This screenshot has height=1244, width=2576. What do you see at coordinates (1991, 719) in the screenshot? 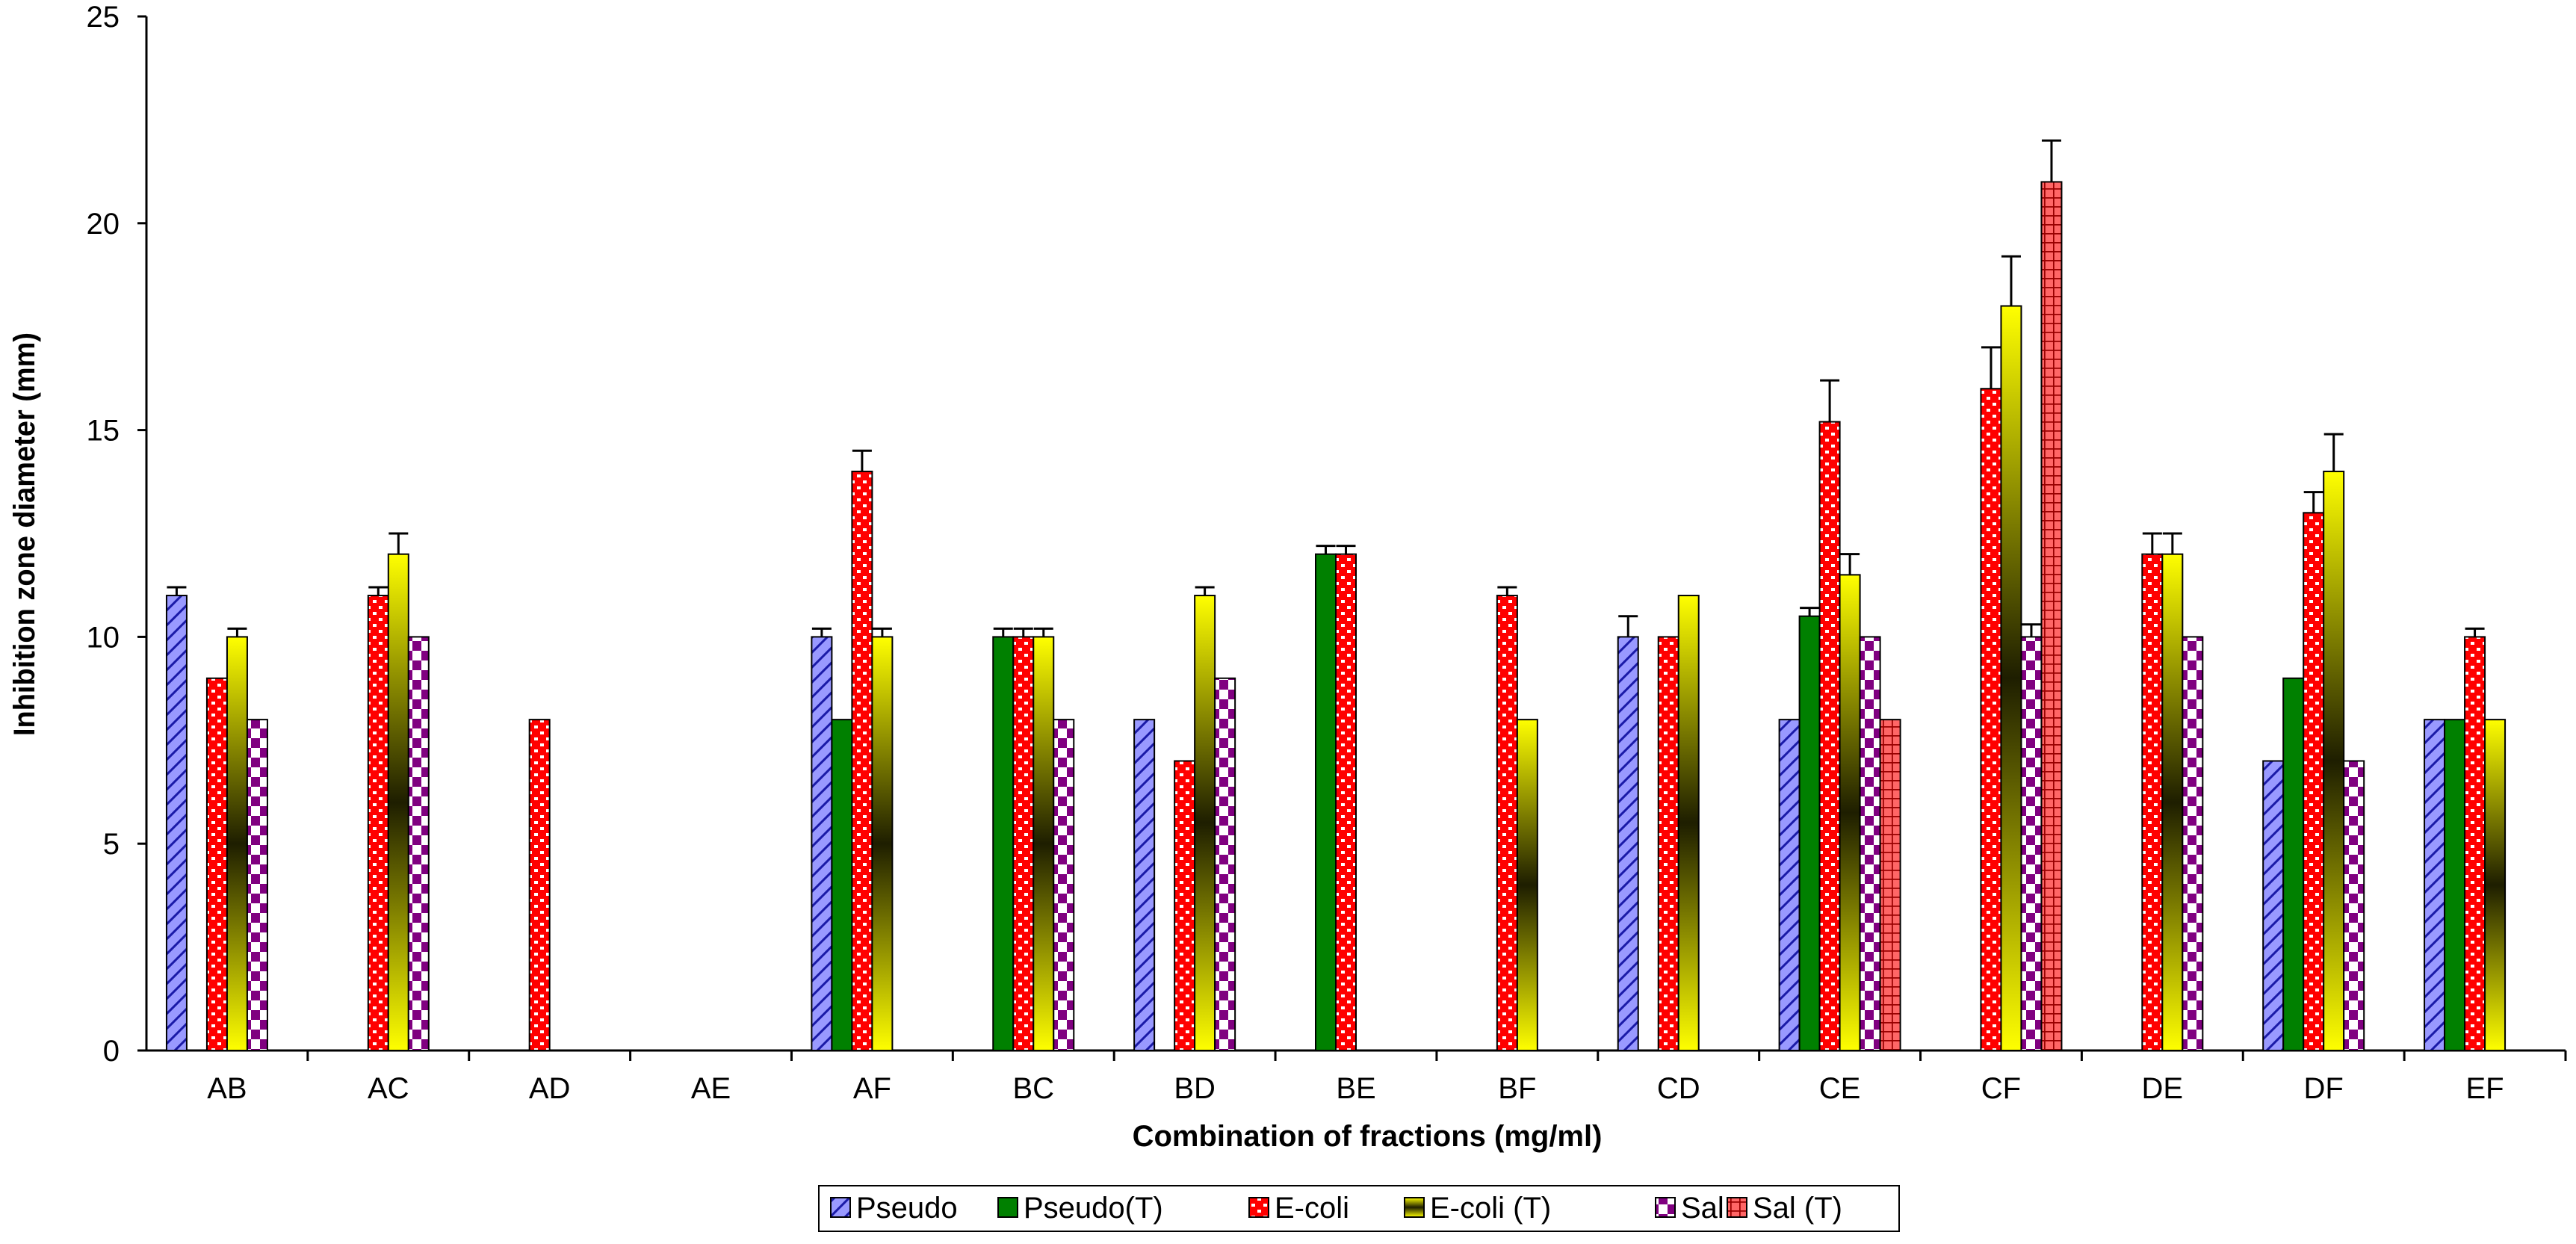
I see `bar-ecoli-cf` at bounding box center [1991, 719].